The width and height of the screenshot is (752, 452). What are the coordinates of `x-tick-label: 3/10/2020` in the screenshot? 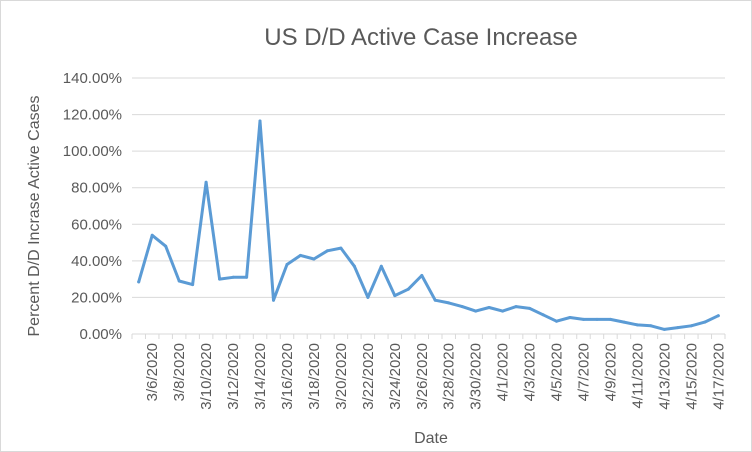 It's located at (206, 376).